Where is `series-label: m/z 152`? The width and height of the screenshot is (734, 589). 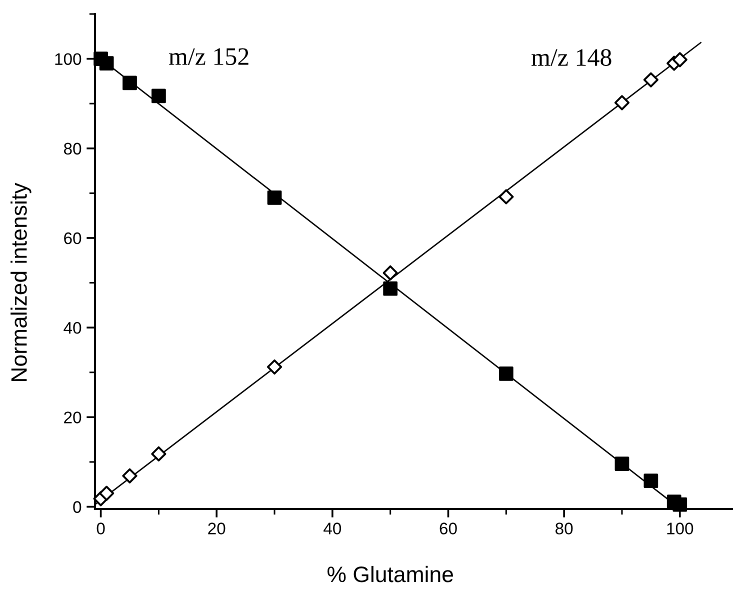 series-label: m/z 152 is located at coordinates (208, 57).